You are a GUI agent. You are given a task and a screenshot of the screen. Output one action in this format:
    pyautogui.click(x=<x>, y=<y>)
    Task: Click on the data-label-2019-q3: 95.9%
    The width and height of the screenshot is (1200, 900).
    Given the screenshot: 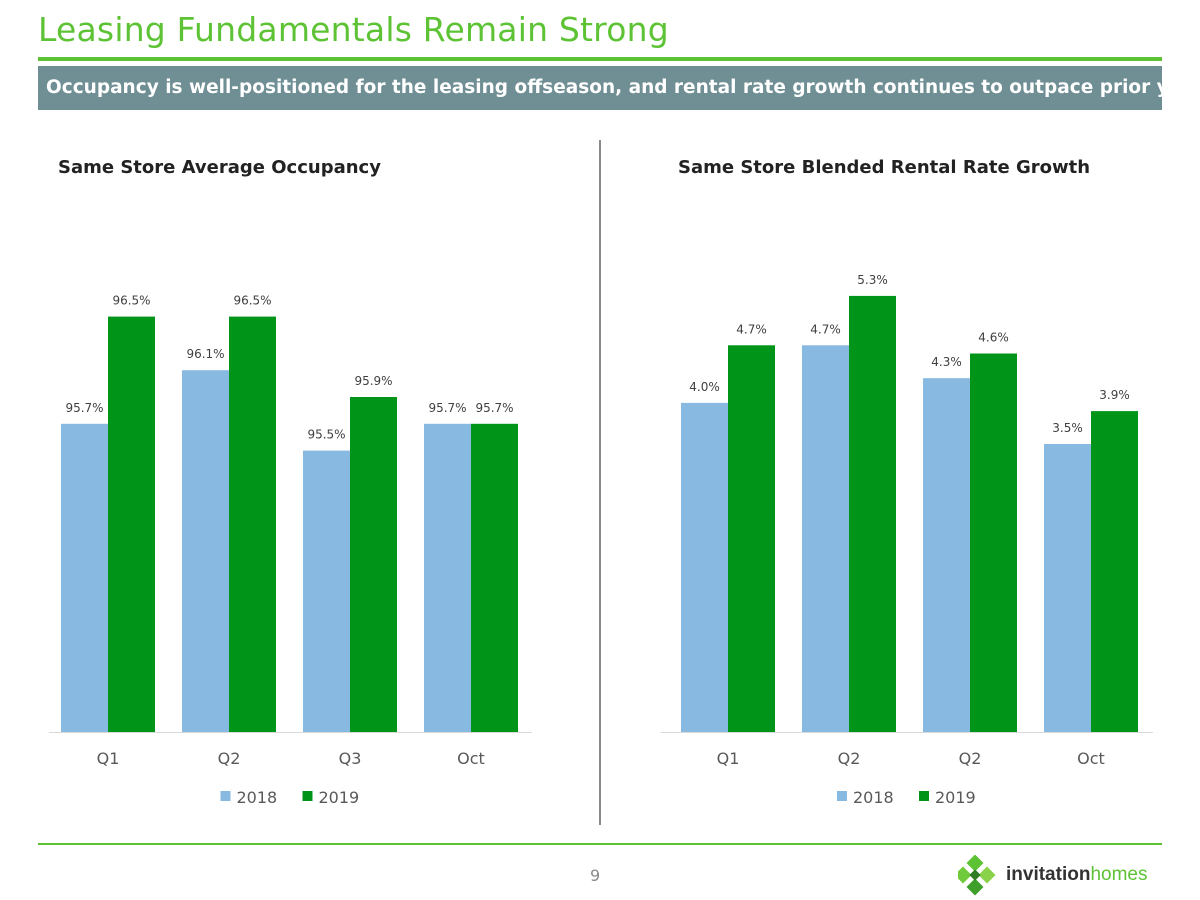 What is the action you would take?
    pyautogui.click(x=373, y=381)
    